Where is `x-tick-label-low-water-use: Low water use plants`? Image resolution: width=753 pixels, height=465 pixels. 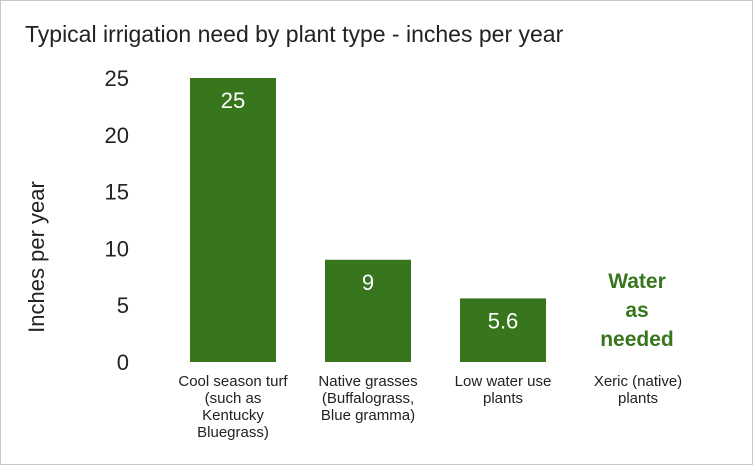
x-tick-label-low-water-use: Low water use plants is located at coordinates (503, 390).